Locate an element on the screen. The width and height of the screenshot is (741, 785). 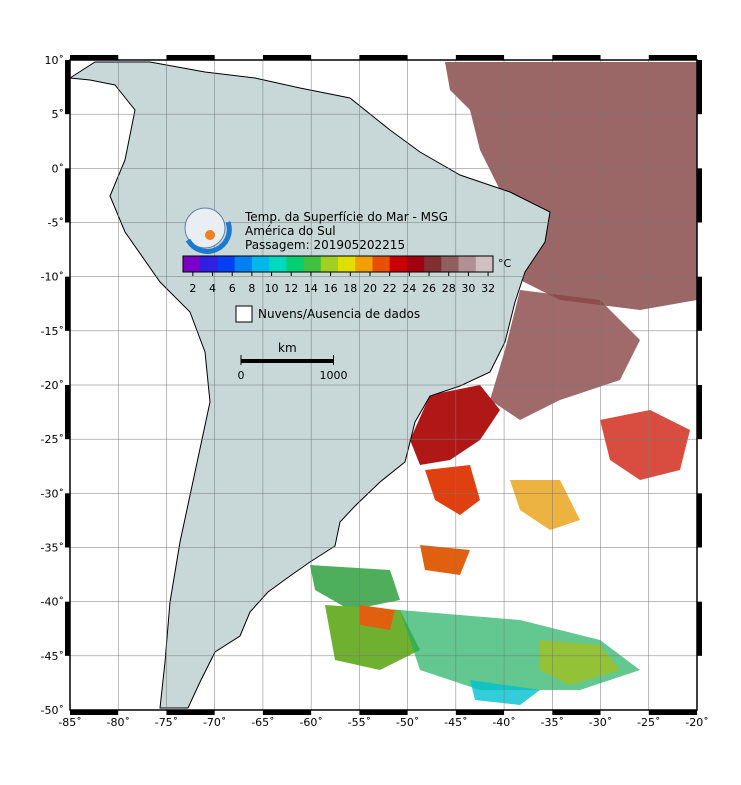
lat-tick-label: -25˚ is located at coordinates (52, 439).